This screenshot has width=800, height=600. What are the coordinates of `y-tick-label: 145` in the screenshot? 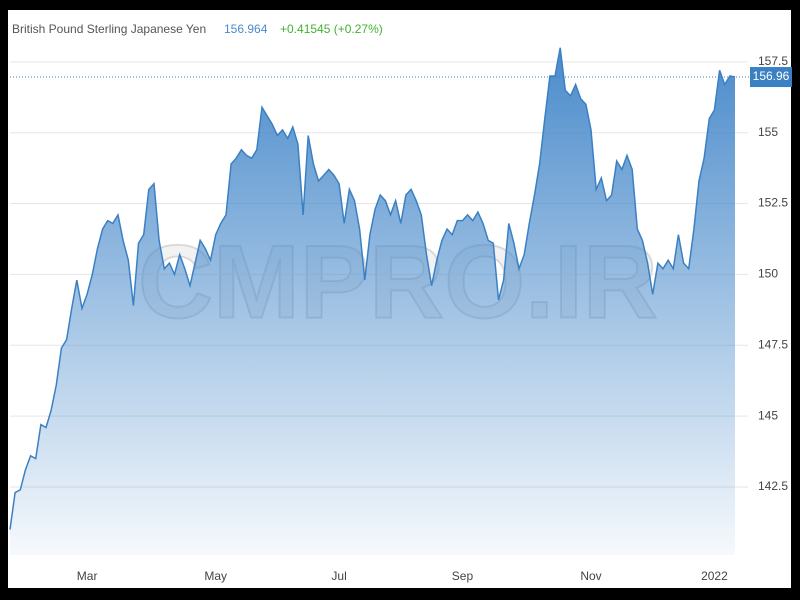 It's located at (768, 415).